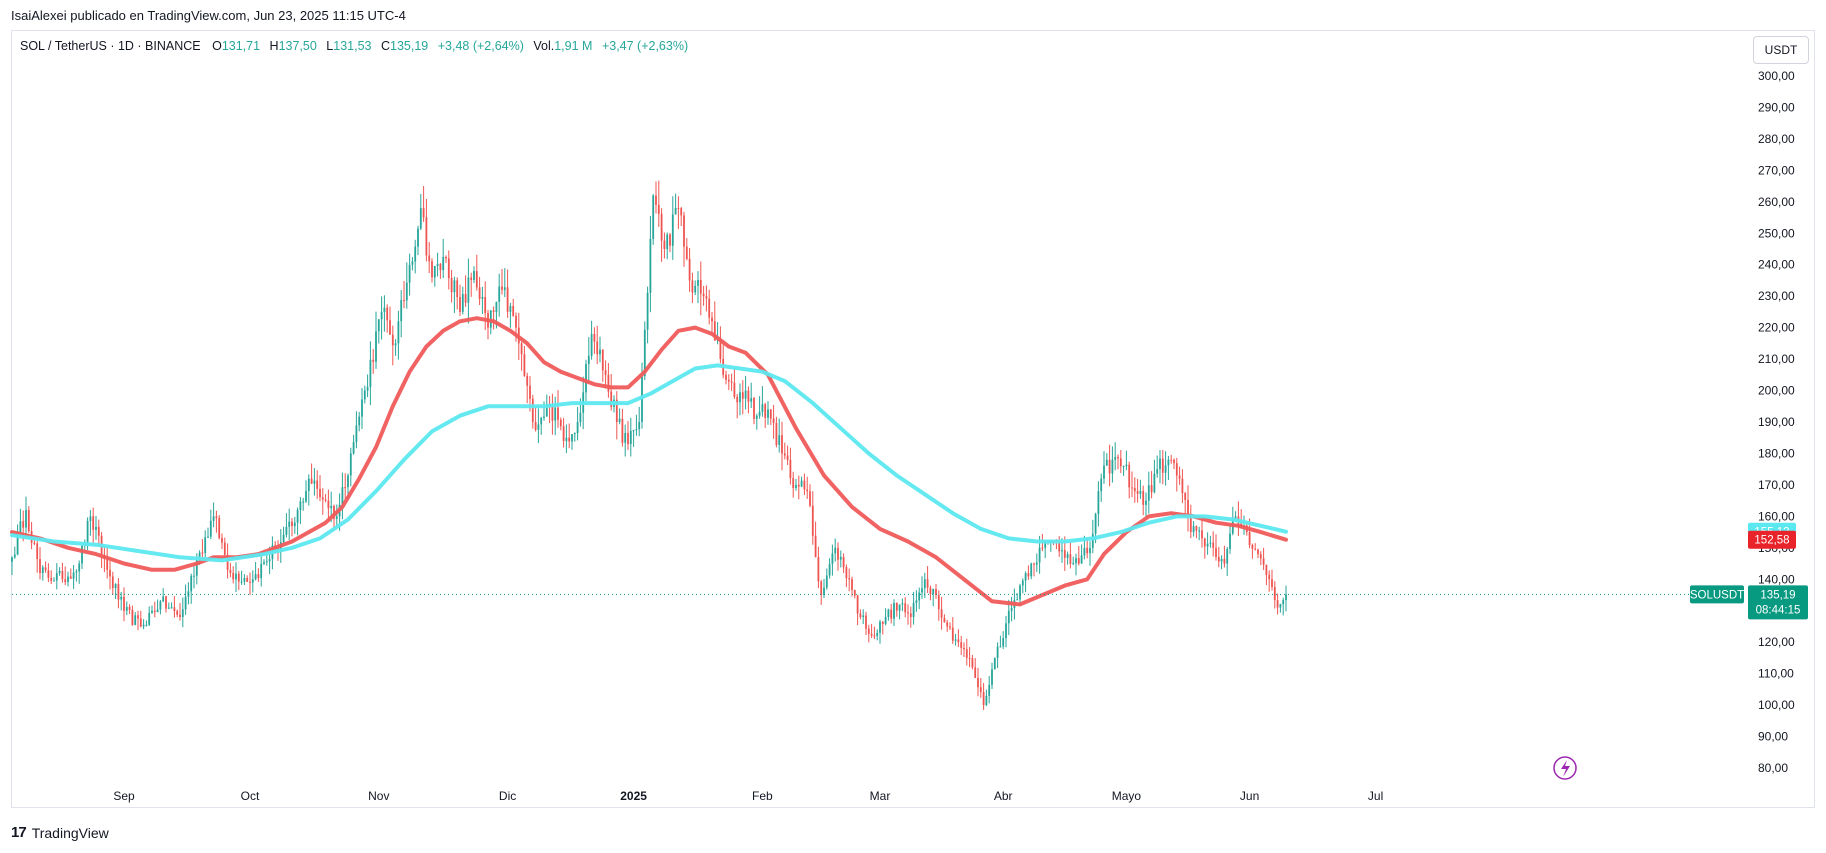 This screenshot has height=853, width=1826. What do you see at coordinates (507, 796) in the screenshot?
I see `x-tick-label: Dic` at bounding box center [507, 796].